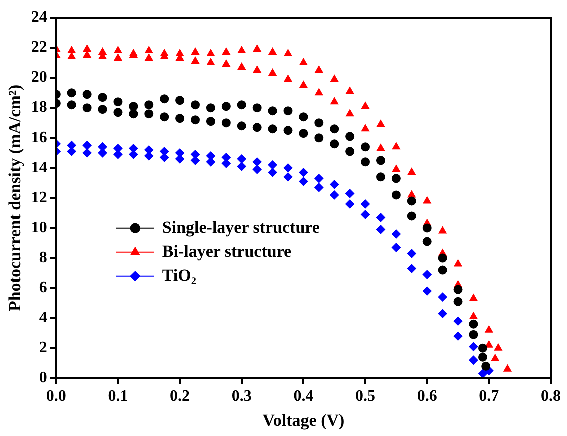  I want to click on y-tick-label: 22, so click(39, 47).